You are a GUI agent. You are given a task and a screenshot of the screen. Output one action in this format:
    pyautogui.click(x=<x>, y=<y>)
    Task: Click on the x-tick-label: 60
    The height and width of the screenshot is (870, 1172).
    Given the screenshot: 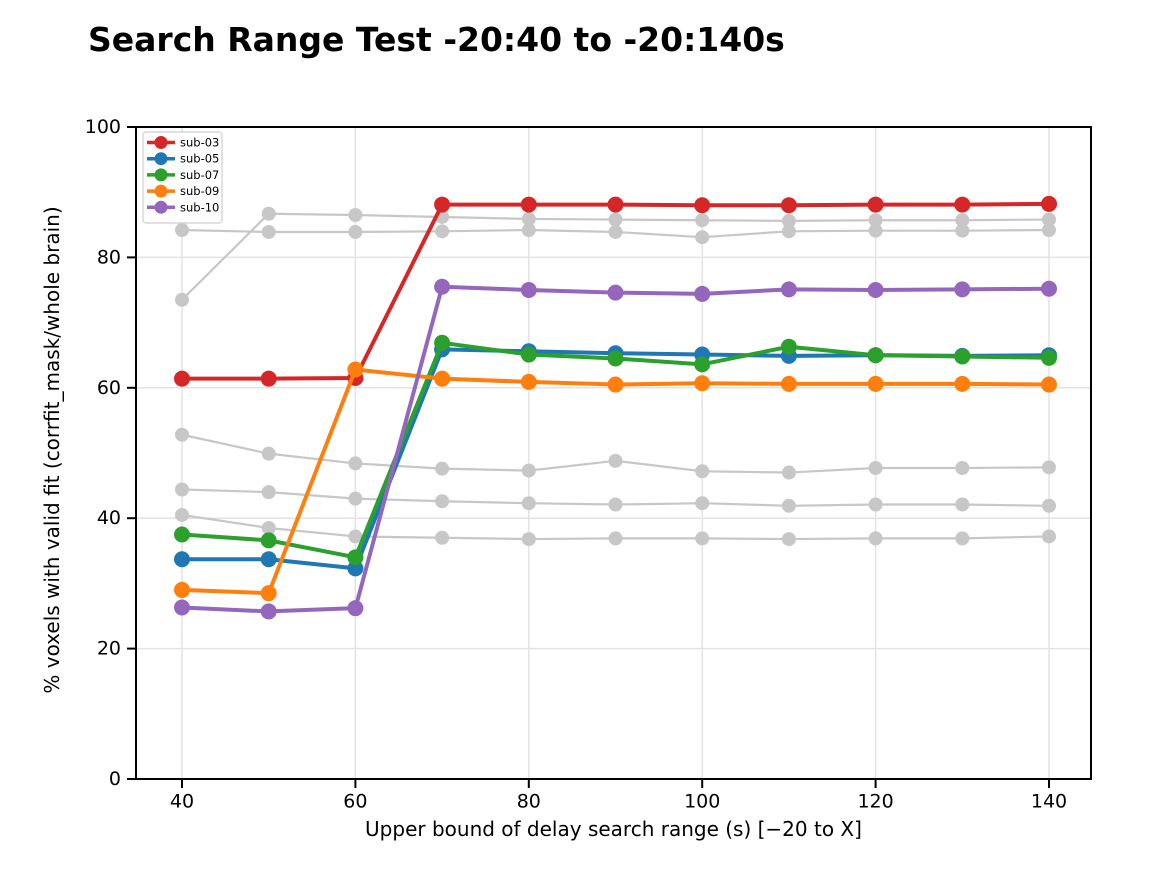 What is the action you would take?
    pyautogui.click(x=355, y=802)
    